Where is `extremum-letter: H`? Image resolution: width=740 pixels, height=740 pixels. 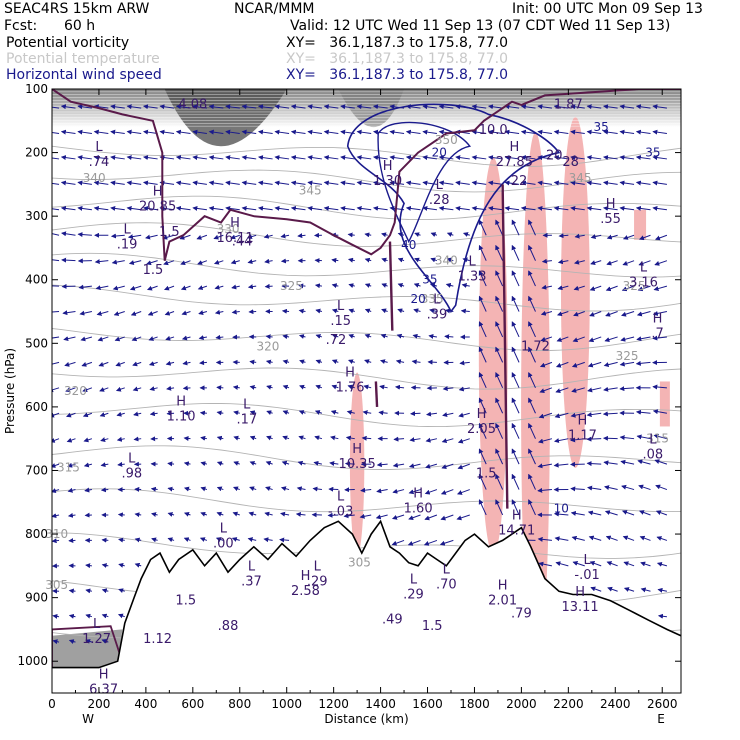 extremum-letter: H is located at coordinates (482, 414).